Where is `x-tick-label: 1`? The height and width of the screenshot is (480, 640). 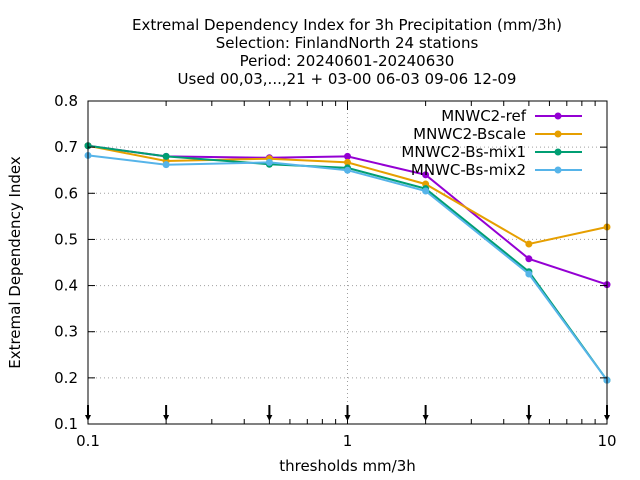 x-tick-label: 1 is located at coordinates (348, 441).